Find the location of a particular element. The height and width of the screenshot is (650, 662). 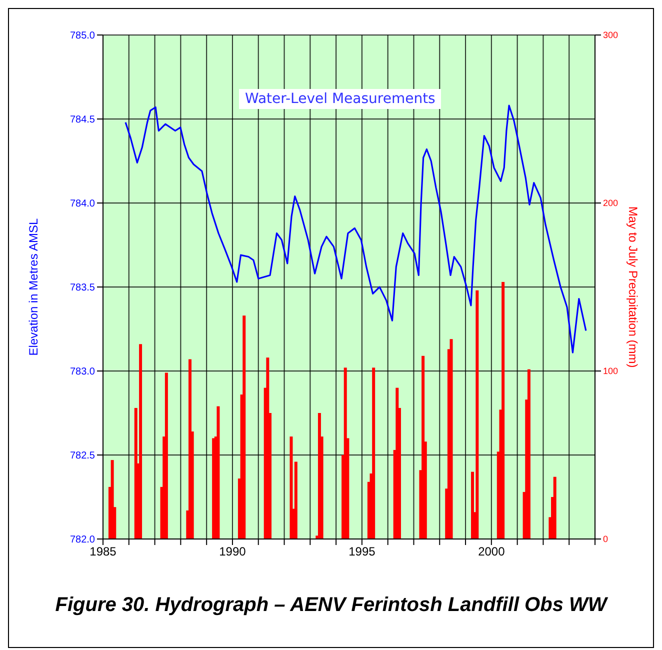

text: Water-Level Measurements is located at coordinates (340, 99).